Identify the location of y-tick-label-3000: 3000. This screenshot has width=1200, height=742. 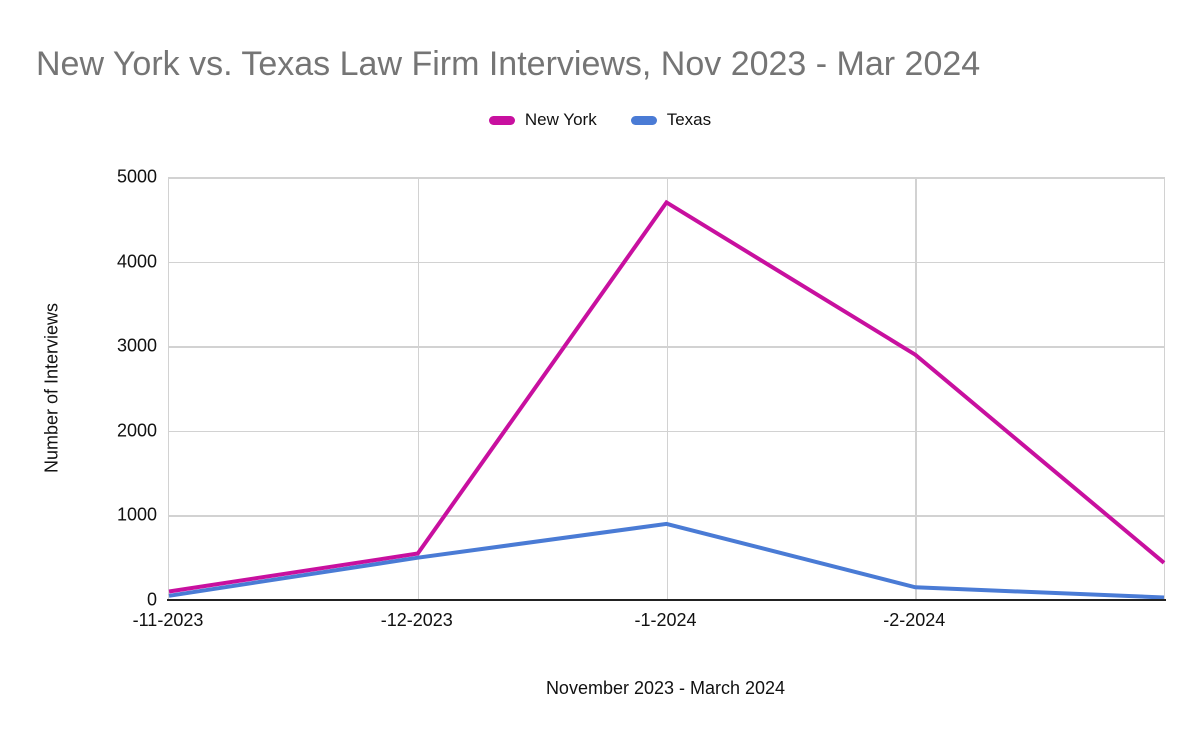
(136, 345).